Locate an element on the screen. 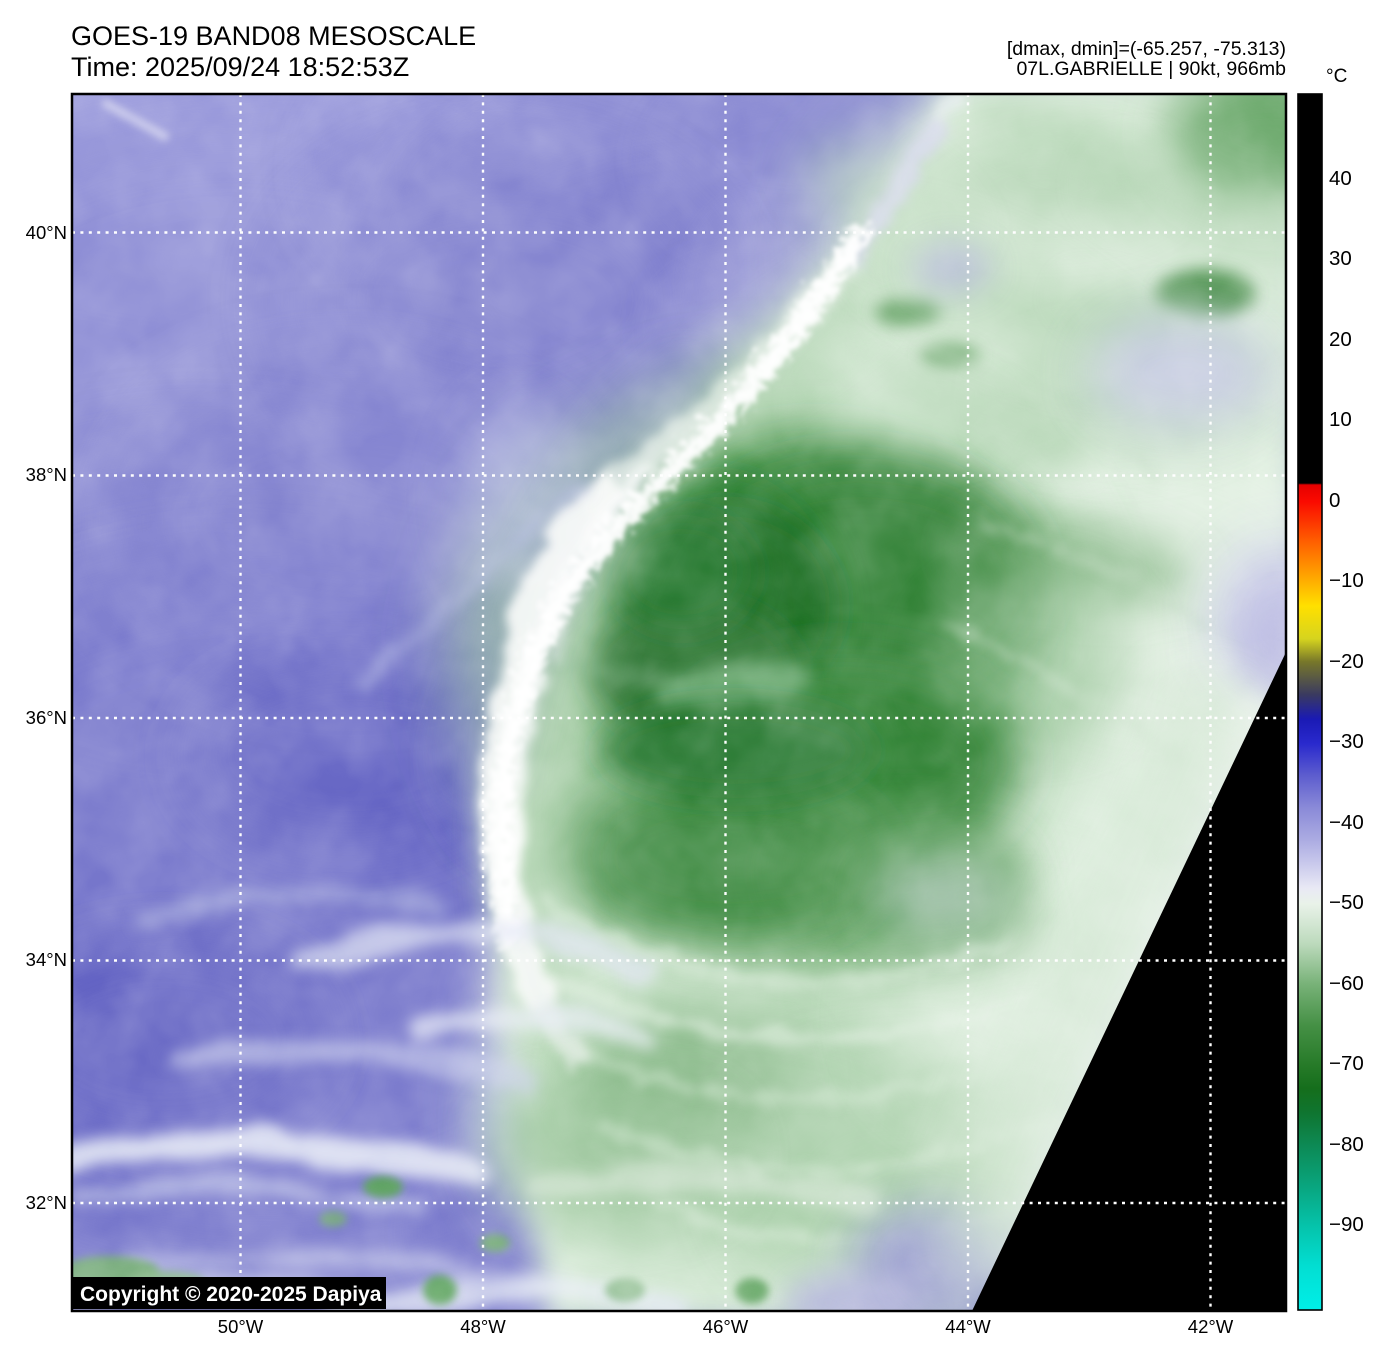 The width and height of the screenshot is (1389, 1359). svg-text: −90 is located at coordinates (1346, 1224).